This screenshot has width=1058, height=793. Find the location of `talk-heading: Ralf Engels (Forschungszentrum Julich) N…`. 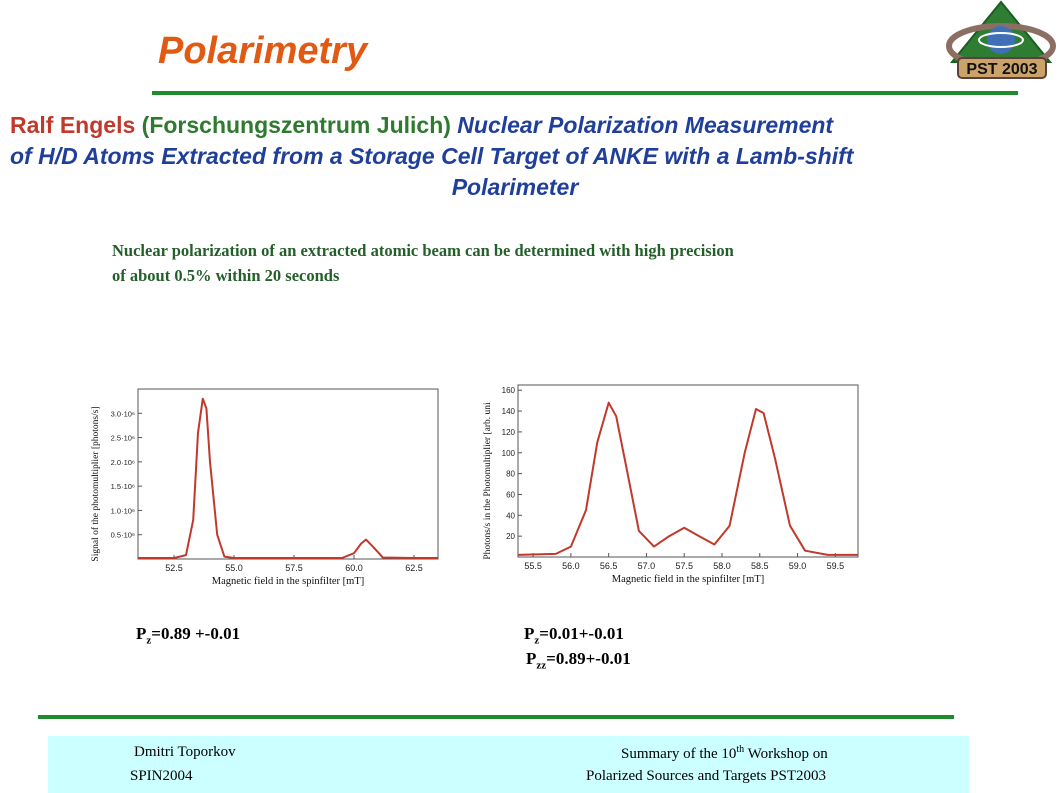

talk-heading: Ralf Engels (Forschungszentrum Julich) N… is located at coordinates (515, 156).